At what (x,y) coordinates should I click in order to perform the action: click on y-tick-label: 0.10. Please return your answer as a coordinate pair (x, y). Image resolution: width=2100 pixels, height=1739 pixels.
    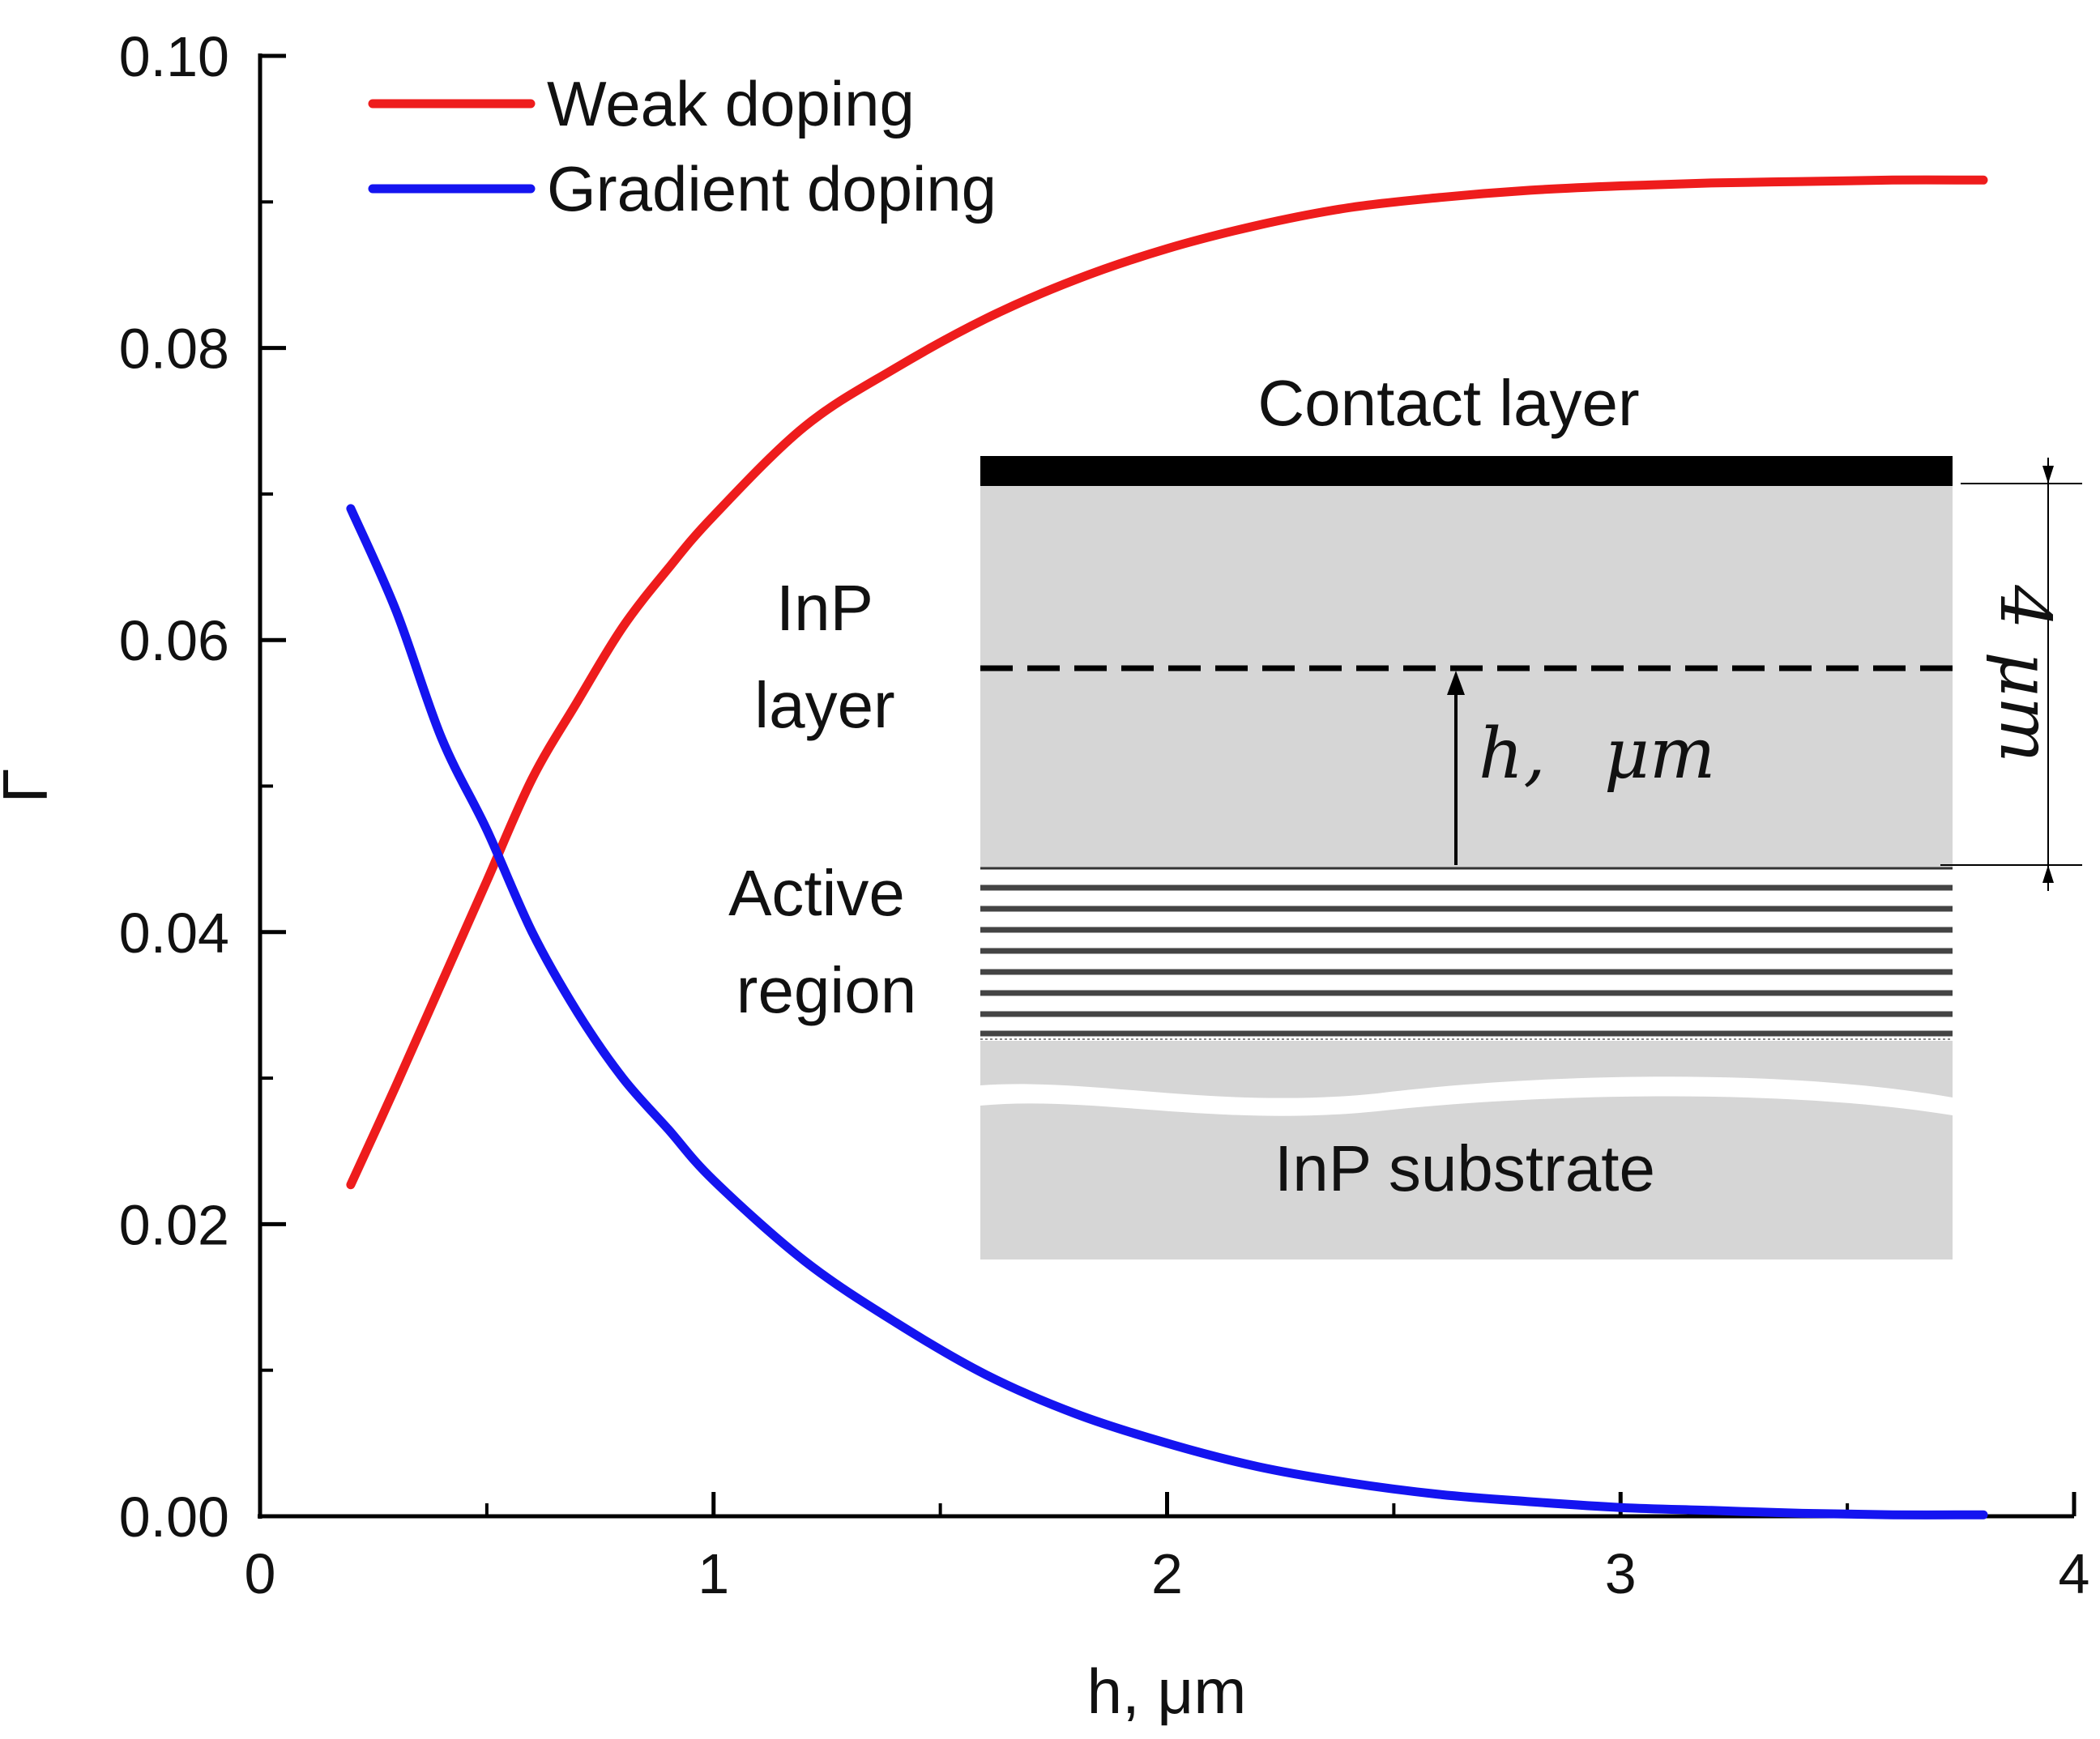
    Looking at the image, I should click on (174, 56).